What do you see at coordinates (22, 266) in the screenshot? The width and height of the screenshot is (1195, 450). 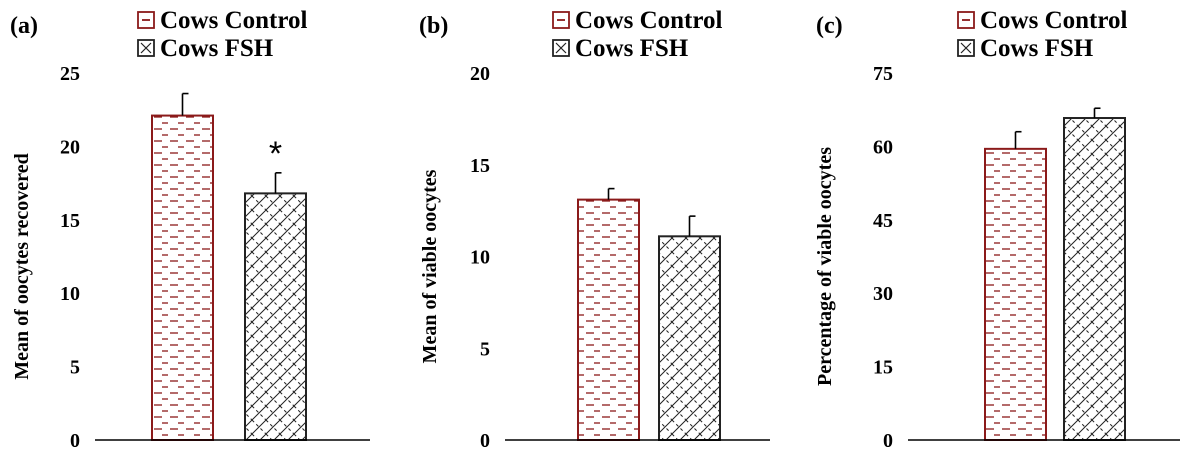 I see `y-axis-label: Mean of oocytes recovered` at bounding box center [22, 266].